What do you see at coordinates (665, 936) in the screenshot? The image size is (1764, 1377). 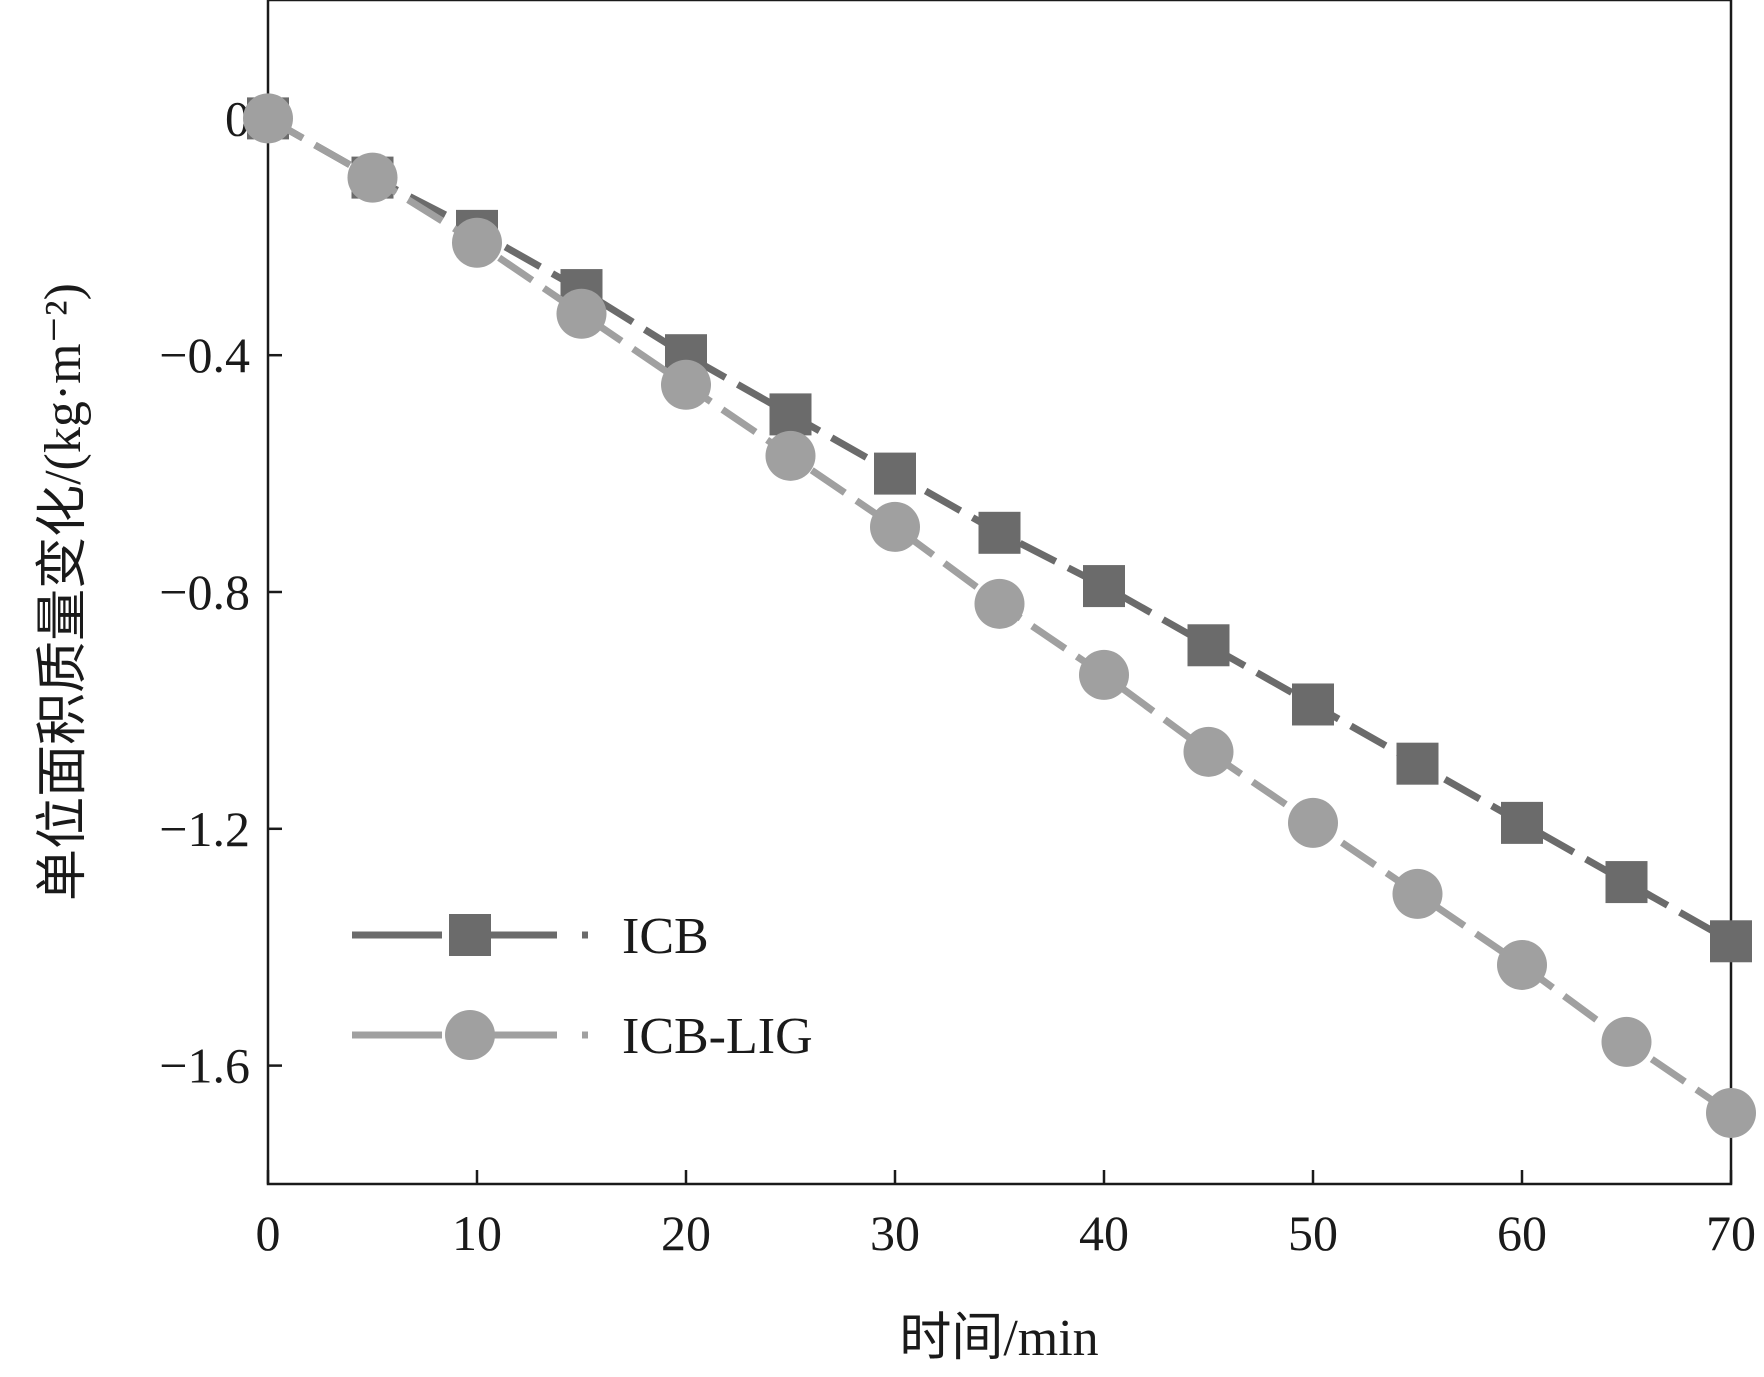 I see `legend-label: ICB` at bounding box center [665, 936].